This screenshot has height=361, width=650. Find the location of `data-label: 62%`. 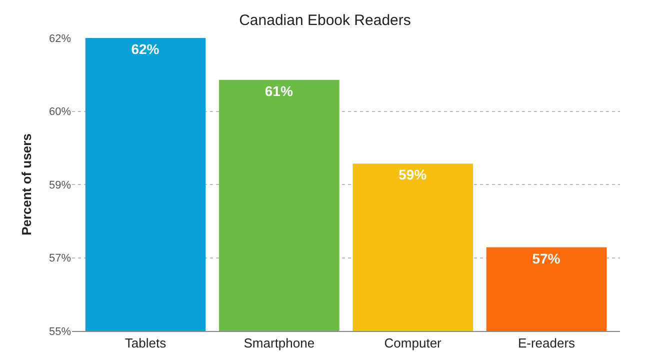

data-label: 62% is located at coordinates (145, 49).